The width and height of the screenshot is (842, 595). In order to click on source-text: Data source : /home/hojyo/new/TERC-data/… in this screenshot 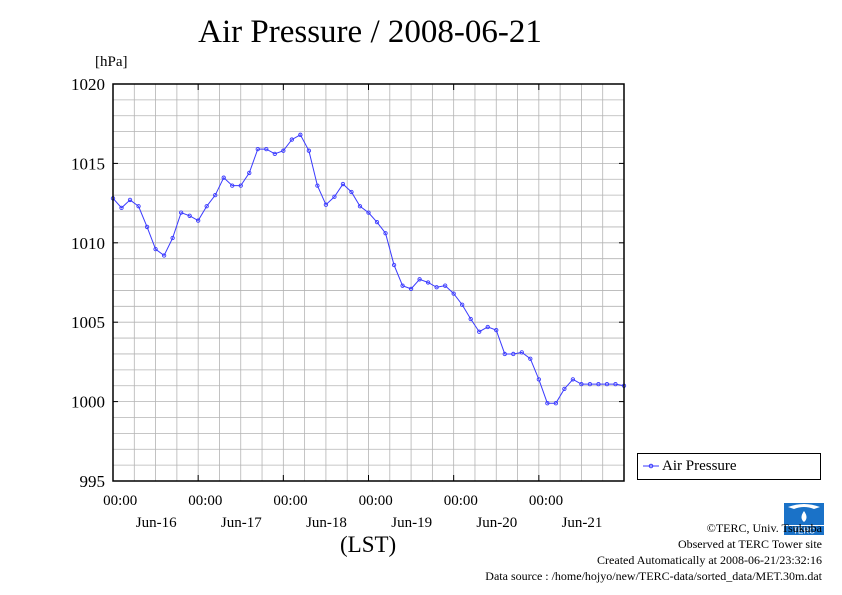, I will do `click(653, 576)`.